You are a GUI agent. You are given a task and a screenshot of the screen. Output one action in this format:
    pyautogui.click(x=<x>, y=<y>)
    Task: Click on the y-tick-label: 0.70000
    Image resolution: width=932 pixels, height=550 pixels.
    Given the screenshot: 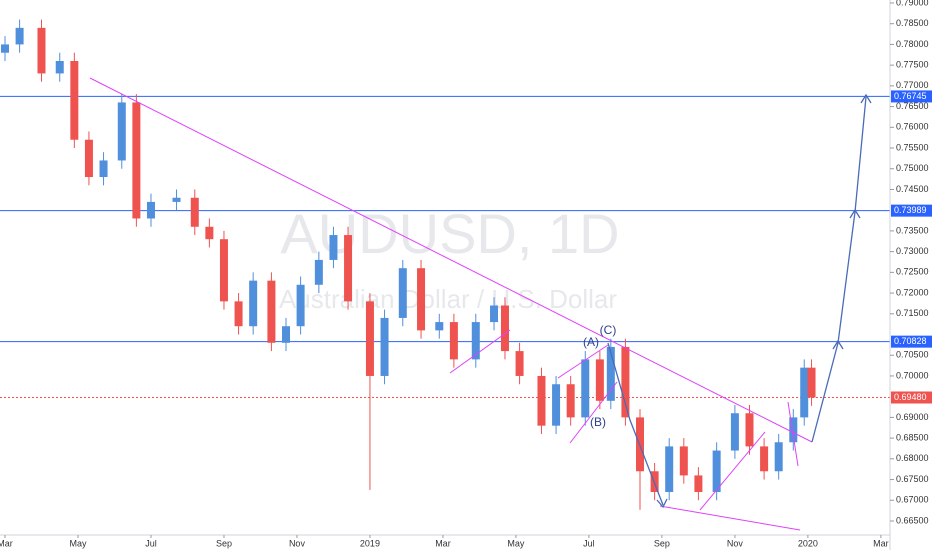 What is the action you would take?
    pyautogui.click(x=912, y=375)
    